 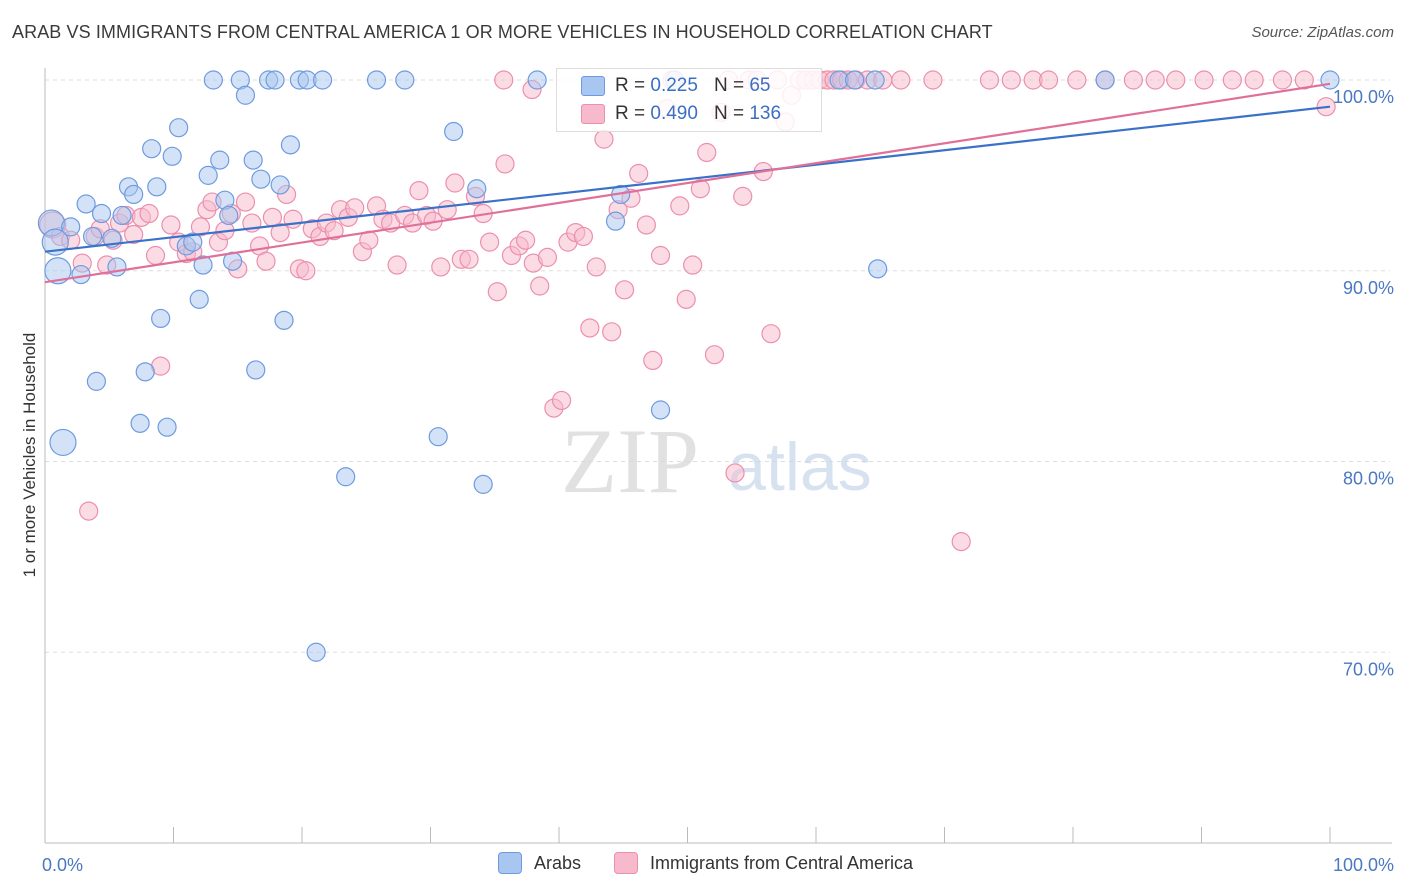 I want to click on legend-n-value: 136, so click(x=765, y=113).